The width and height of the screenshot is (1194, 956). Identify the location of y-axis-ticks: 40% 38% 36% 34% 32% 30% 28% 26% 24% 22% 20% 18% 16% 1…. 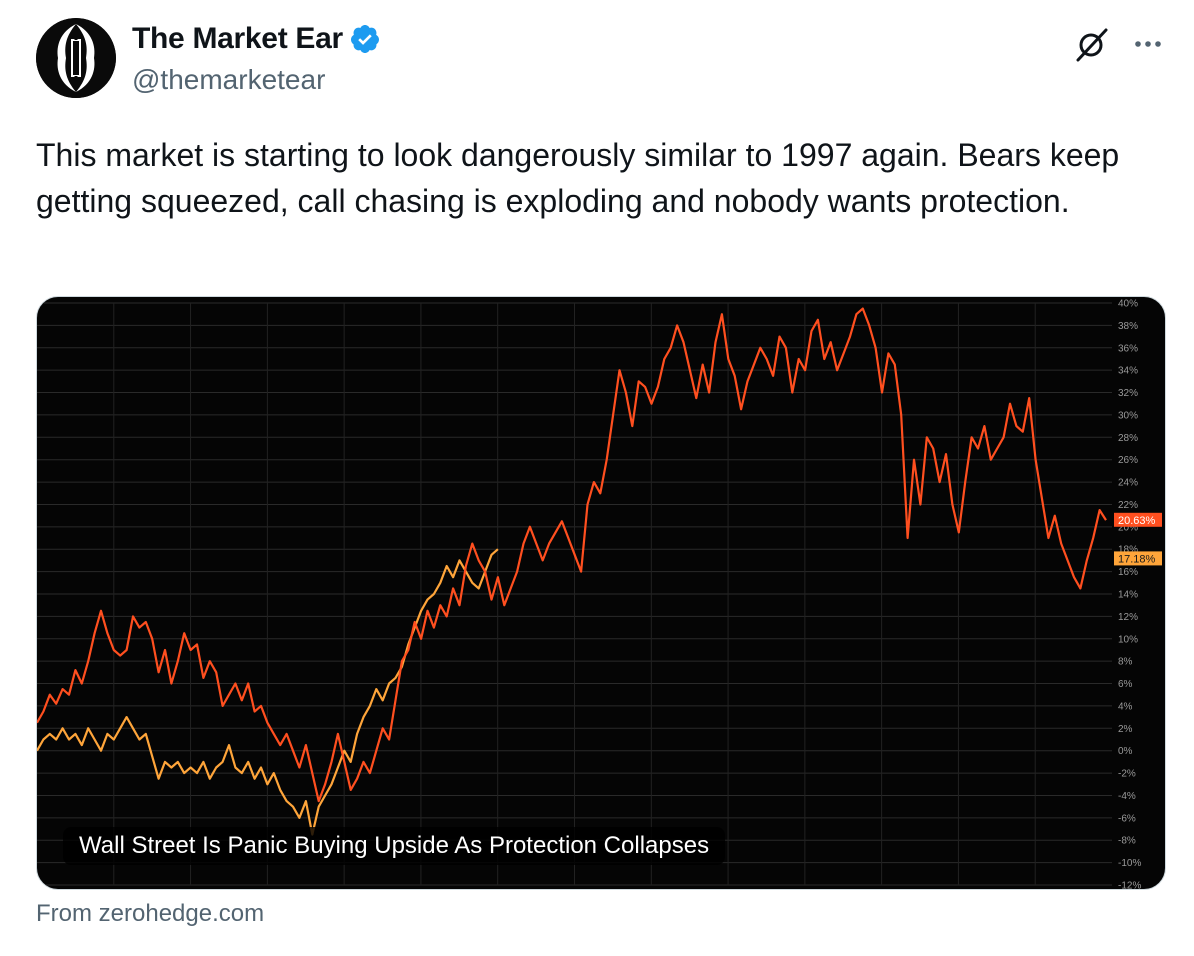
(1129, 594).